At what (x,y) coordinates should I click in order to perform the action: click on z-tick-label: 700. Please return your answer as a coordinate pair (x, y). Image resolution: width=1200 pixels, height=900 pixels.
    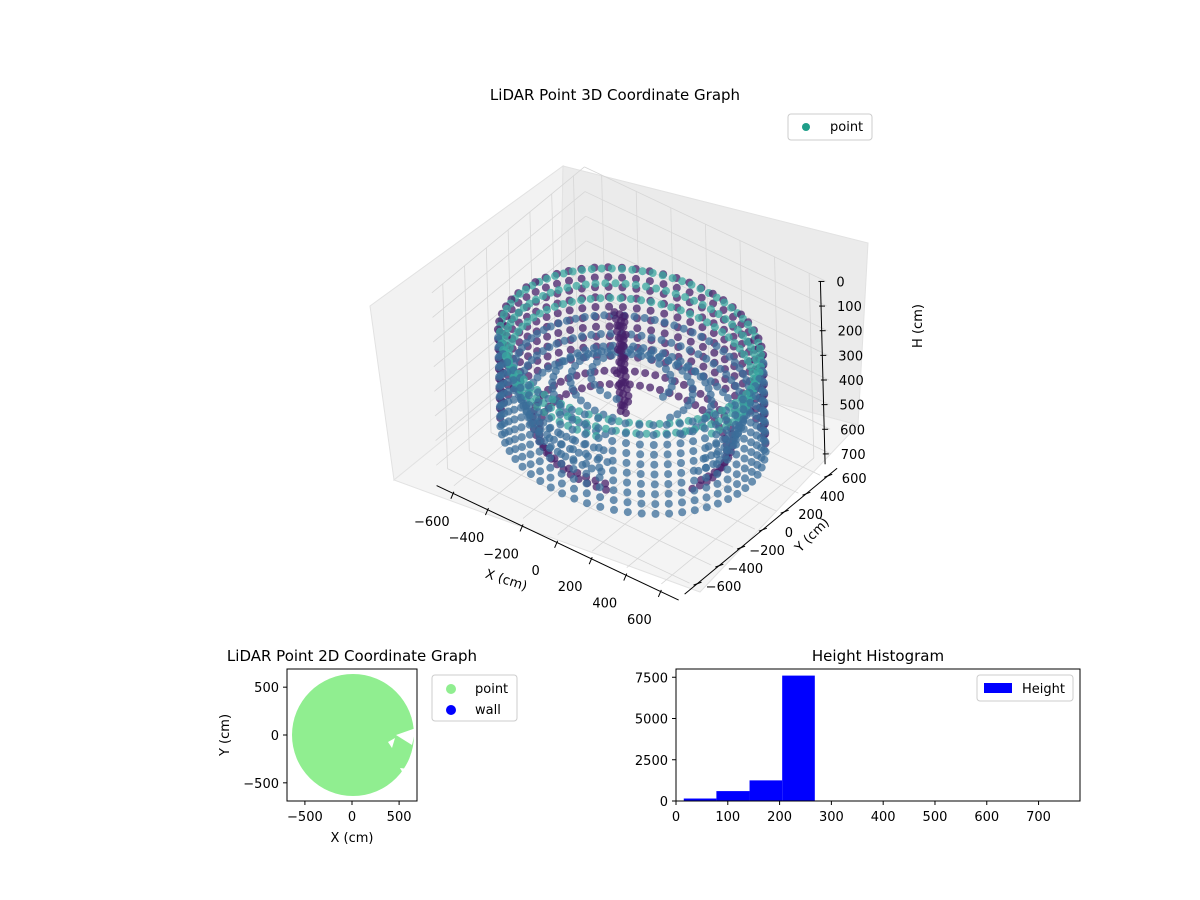
    Looking at the image, I should click on (853, 455).